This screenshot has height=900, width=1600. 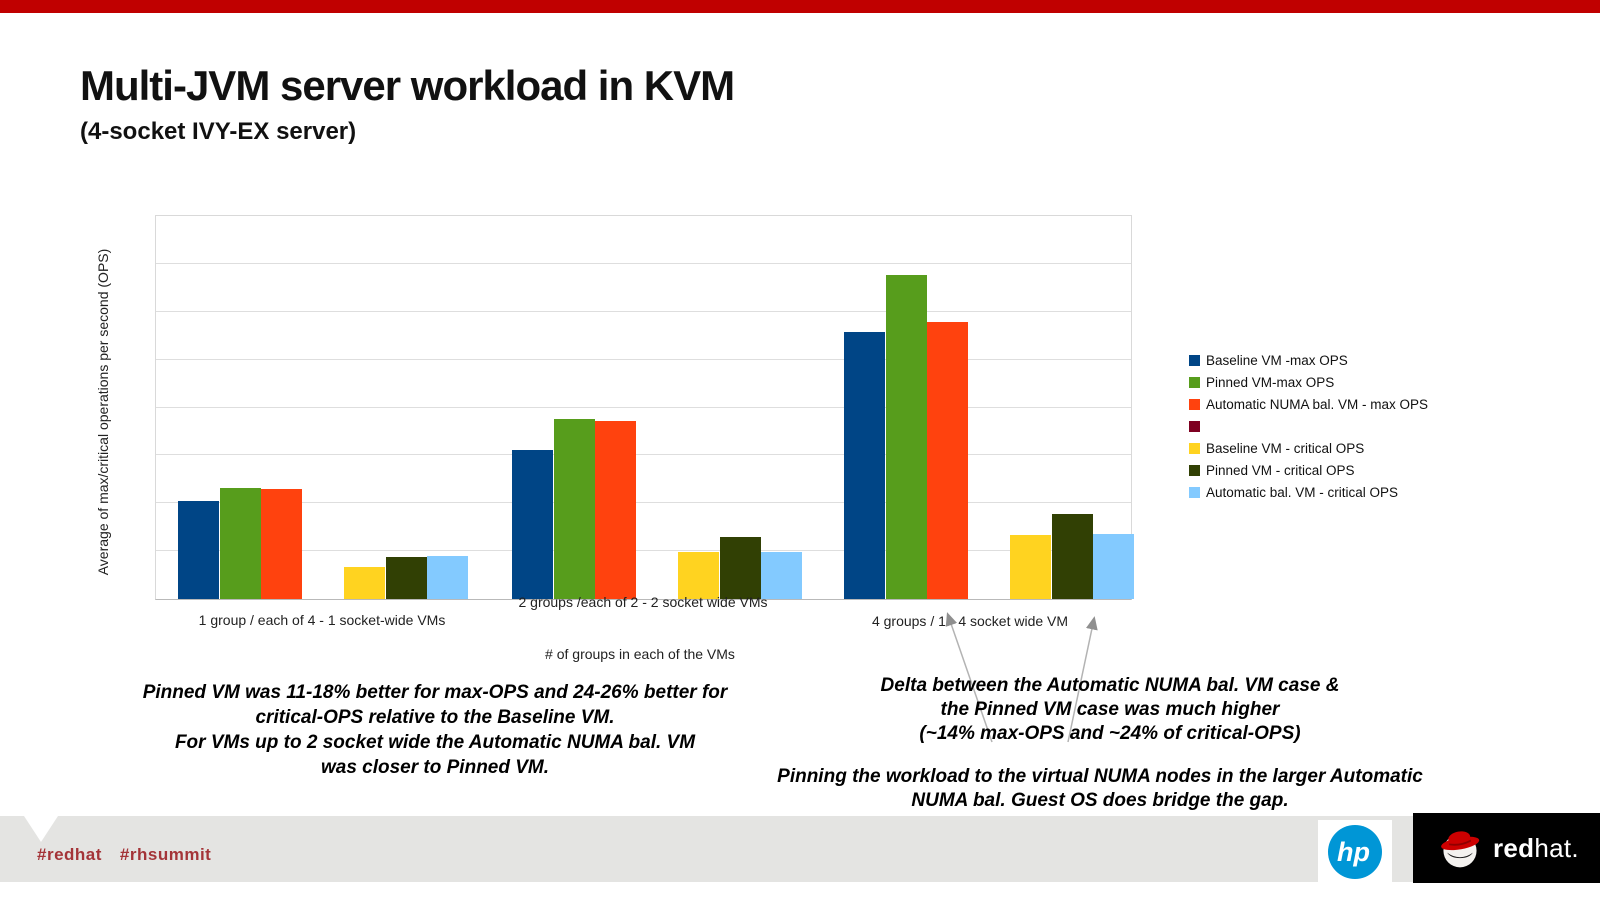 What do you see at coordinates (969, 677) in the screenshot?
I see `callout-arrow-left` at bounding box center [969, 677].